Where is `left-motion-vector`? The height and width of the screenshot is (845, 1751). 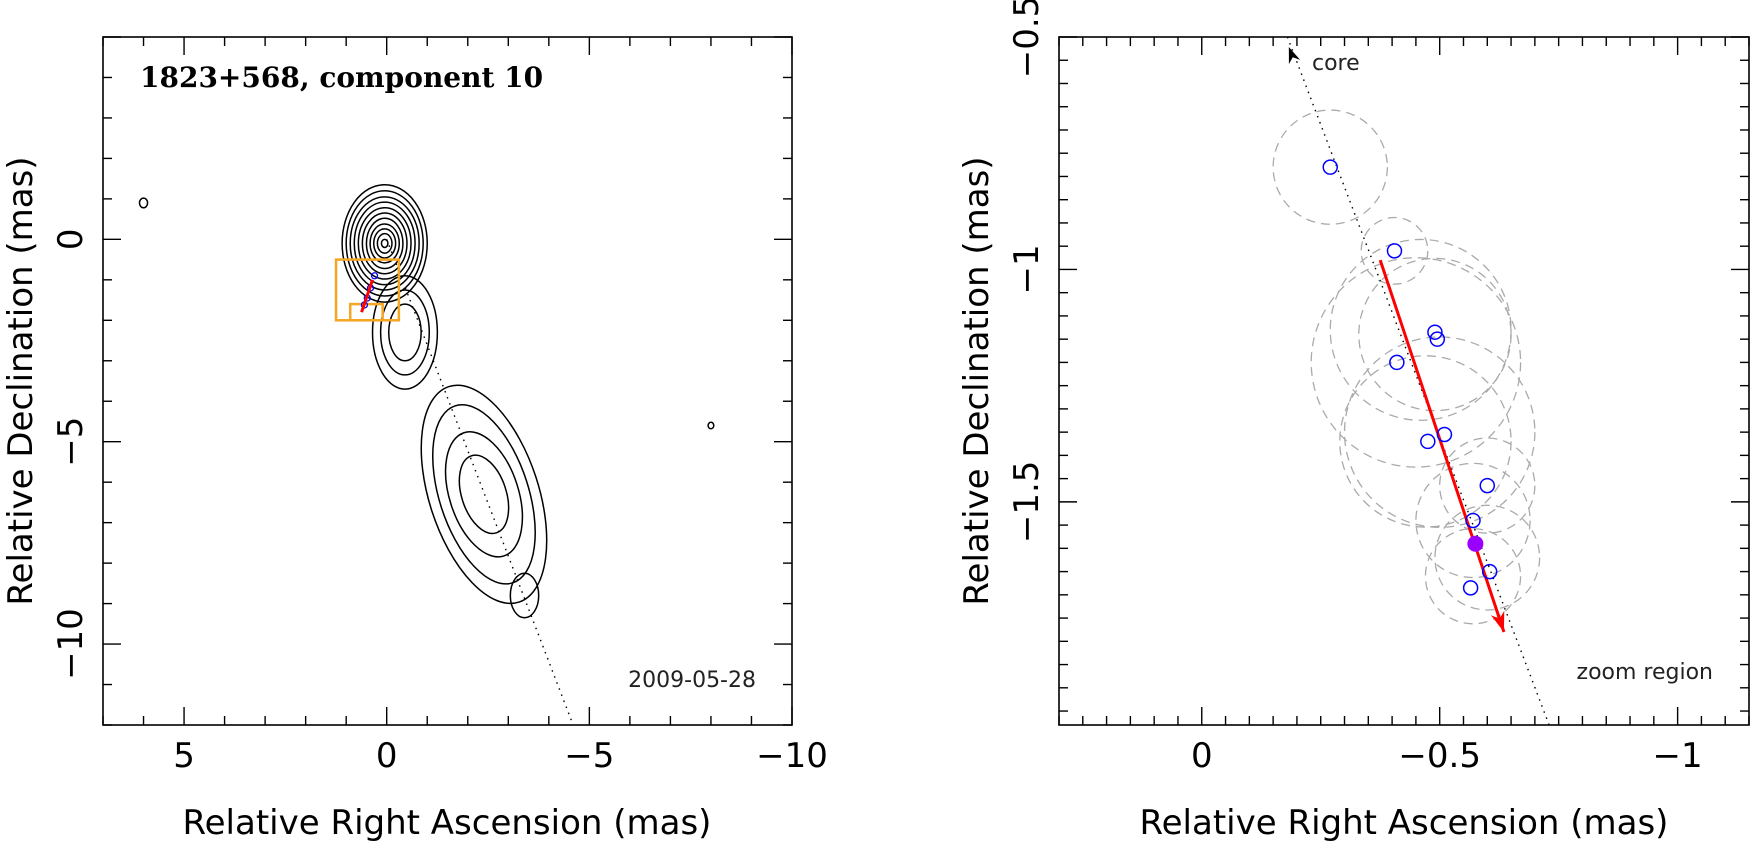 left-motion-vector is located at coordinates (367, 296).